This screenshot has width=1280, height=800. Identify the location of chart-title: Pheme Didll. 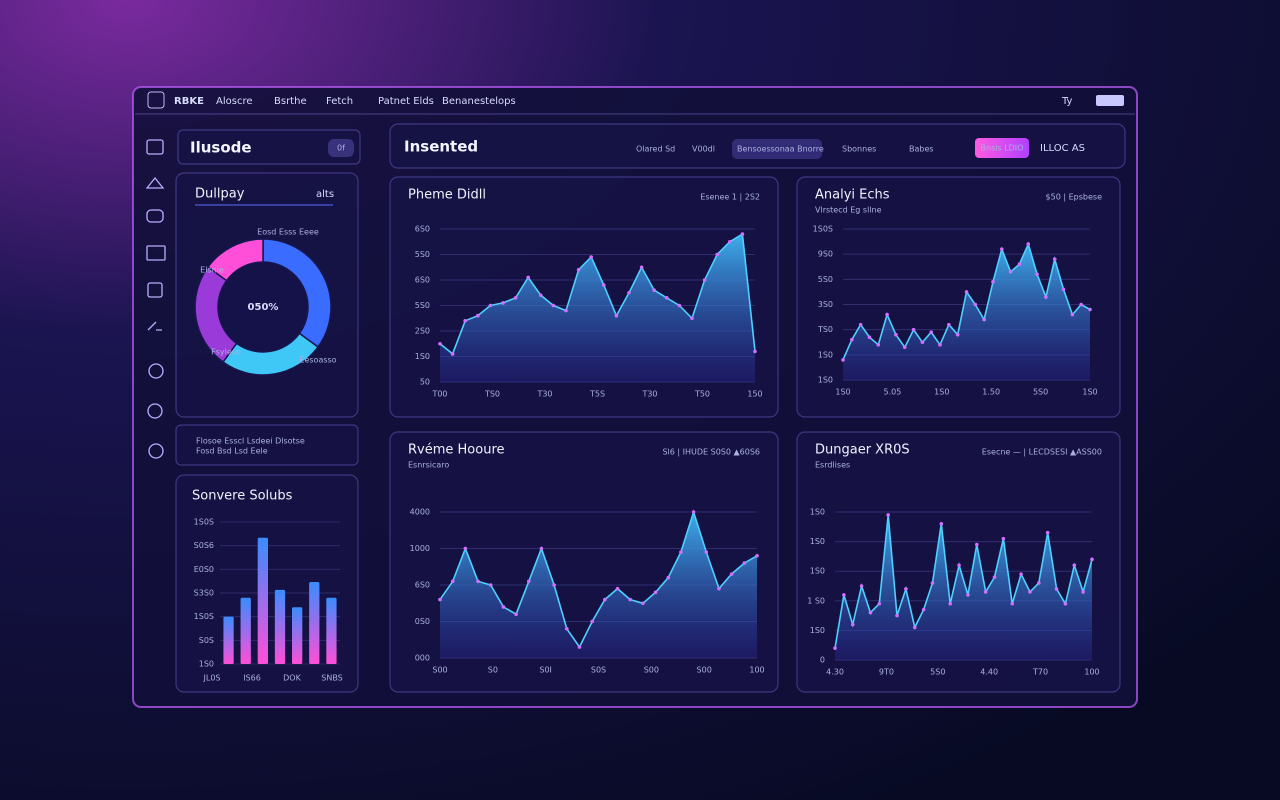
(447, 195).